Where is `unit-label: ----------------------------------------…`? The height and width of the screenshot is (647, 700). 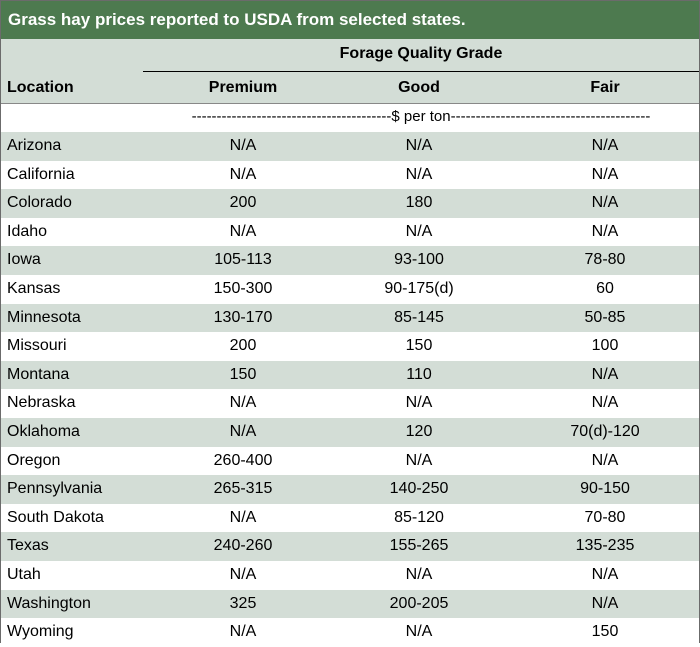 unit-label: ----------------------------------------… is located at coordinates (421, 116).